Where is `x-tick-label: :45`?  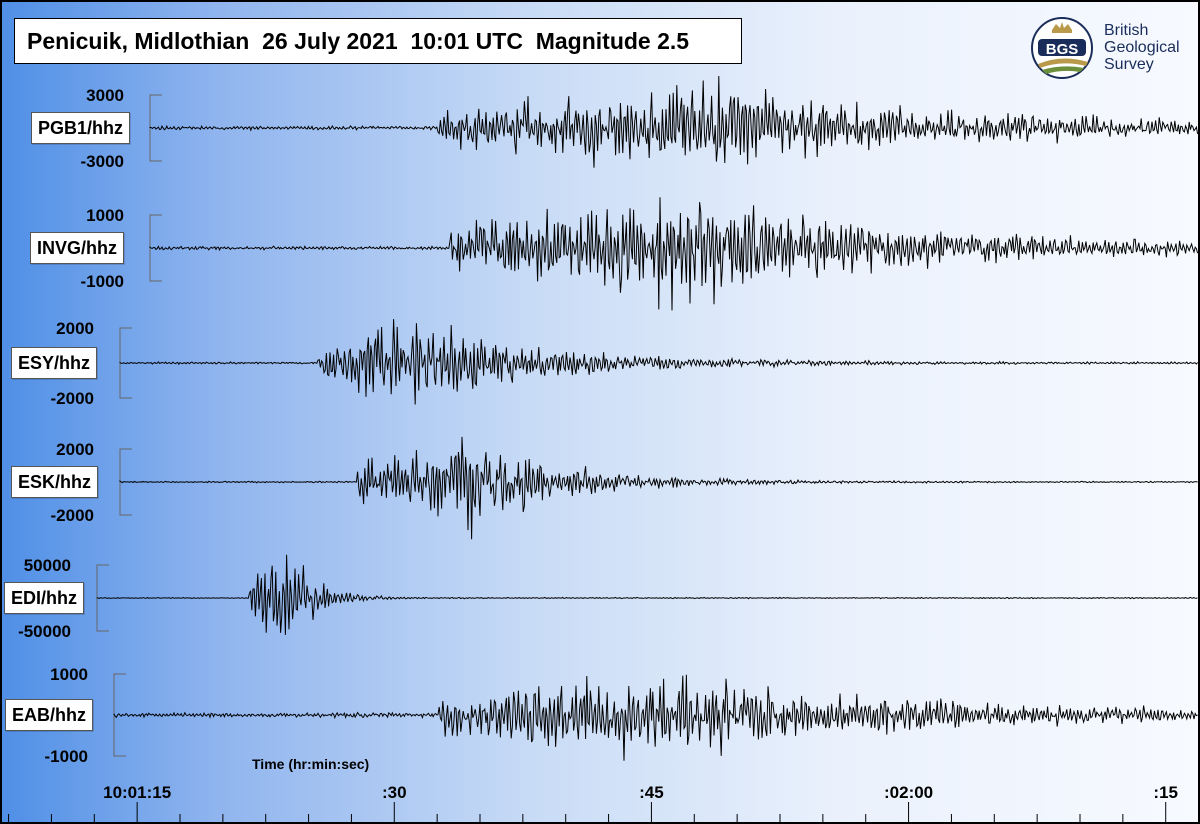 x-tick-label: :45 is located at coordinates (651, 792).